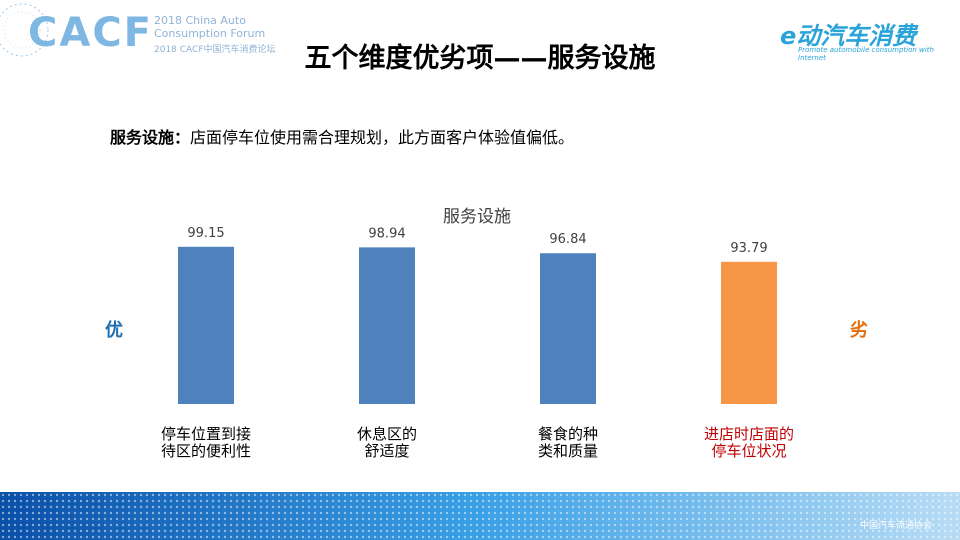 The image size is (960, 540). What do you see at coordinates (386, 233) in the screenshot?
I see `value-label: 98.94` at bounding box center [386, 233].